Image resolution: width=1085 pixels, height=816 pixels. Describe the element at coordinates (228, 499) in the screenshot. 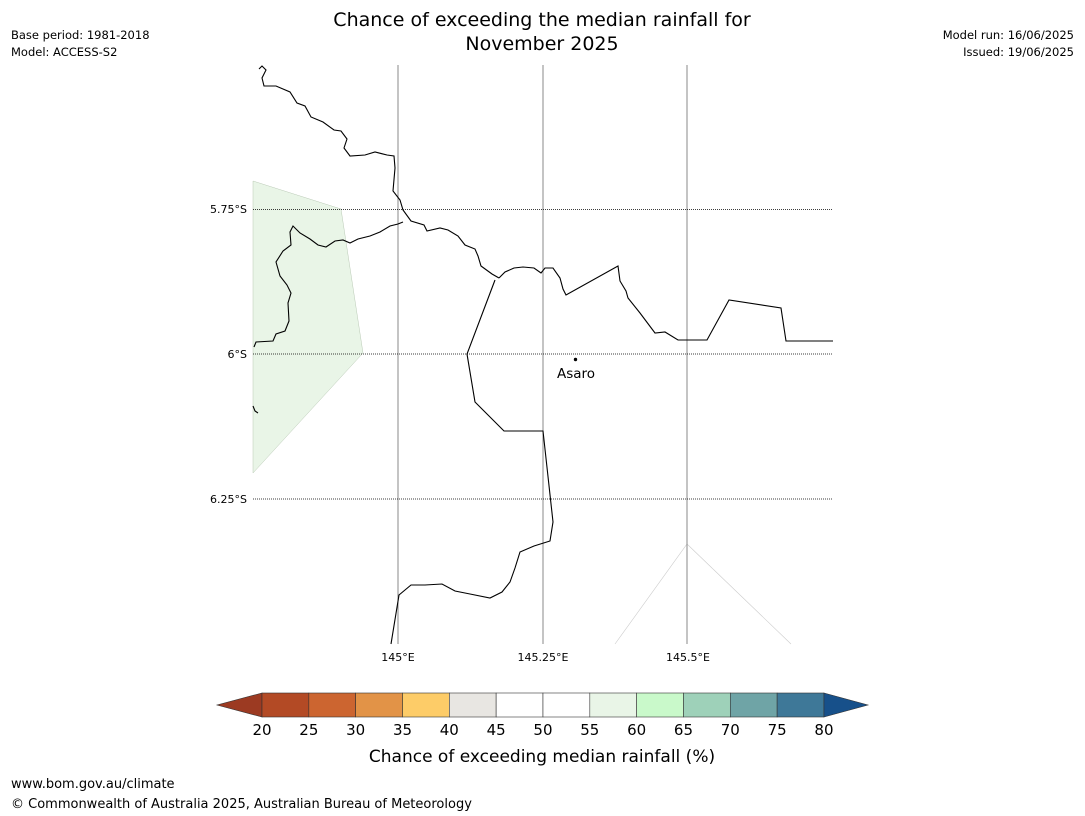

I see `lat-label-6-25: 6.25°S` at that location.